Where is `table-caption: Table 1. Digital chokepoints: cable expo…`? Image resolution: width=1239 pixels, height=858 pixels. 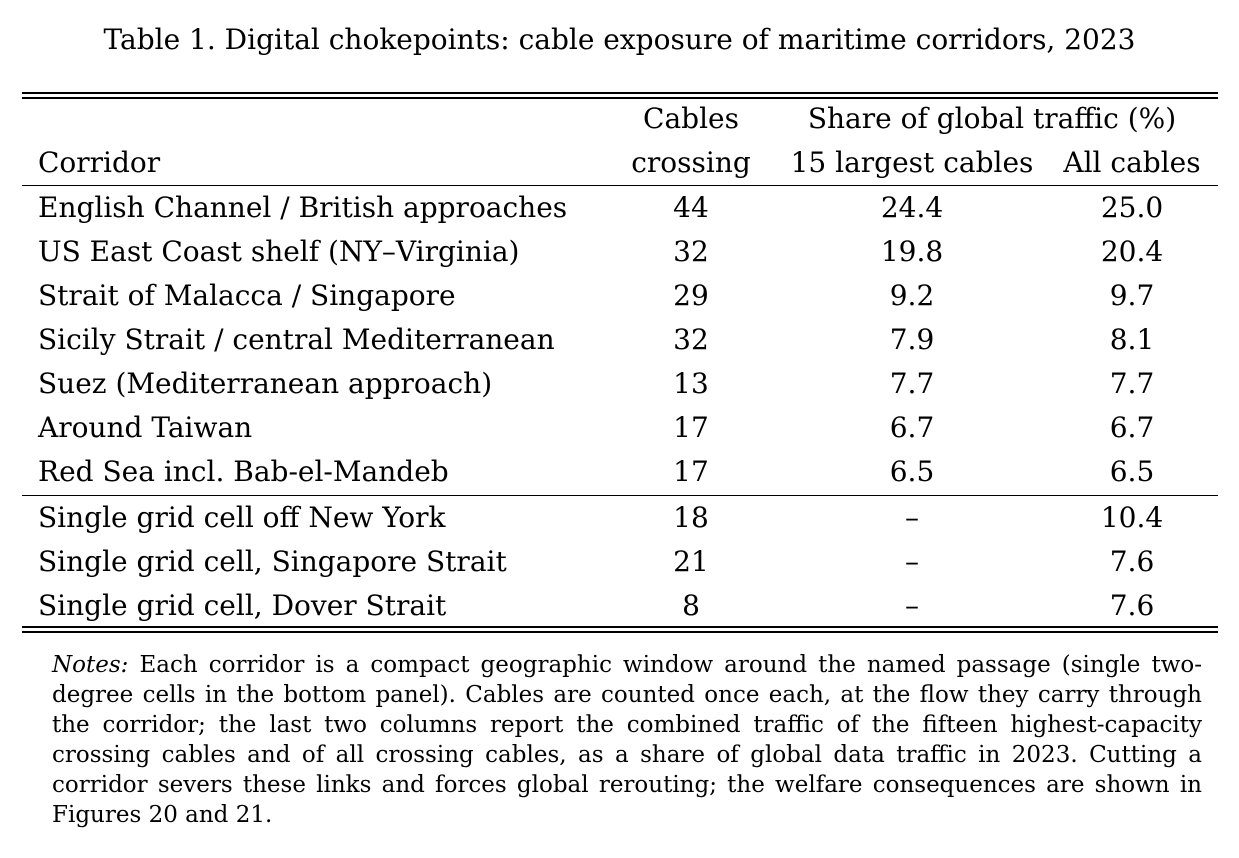
table-caption: Table 1. Digital chokepoints: cable expo… is located at coordinates (619, 39).